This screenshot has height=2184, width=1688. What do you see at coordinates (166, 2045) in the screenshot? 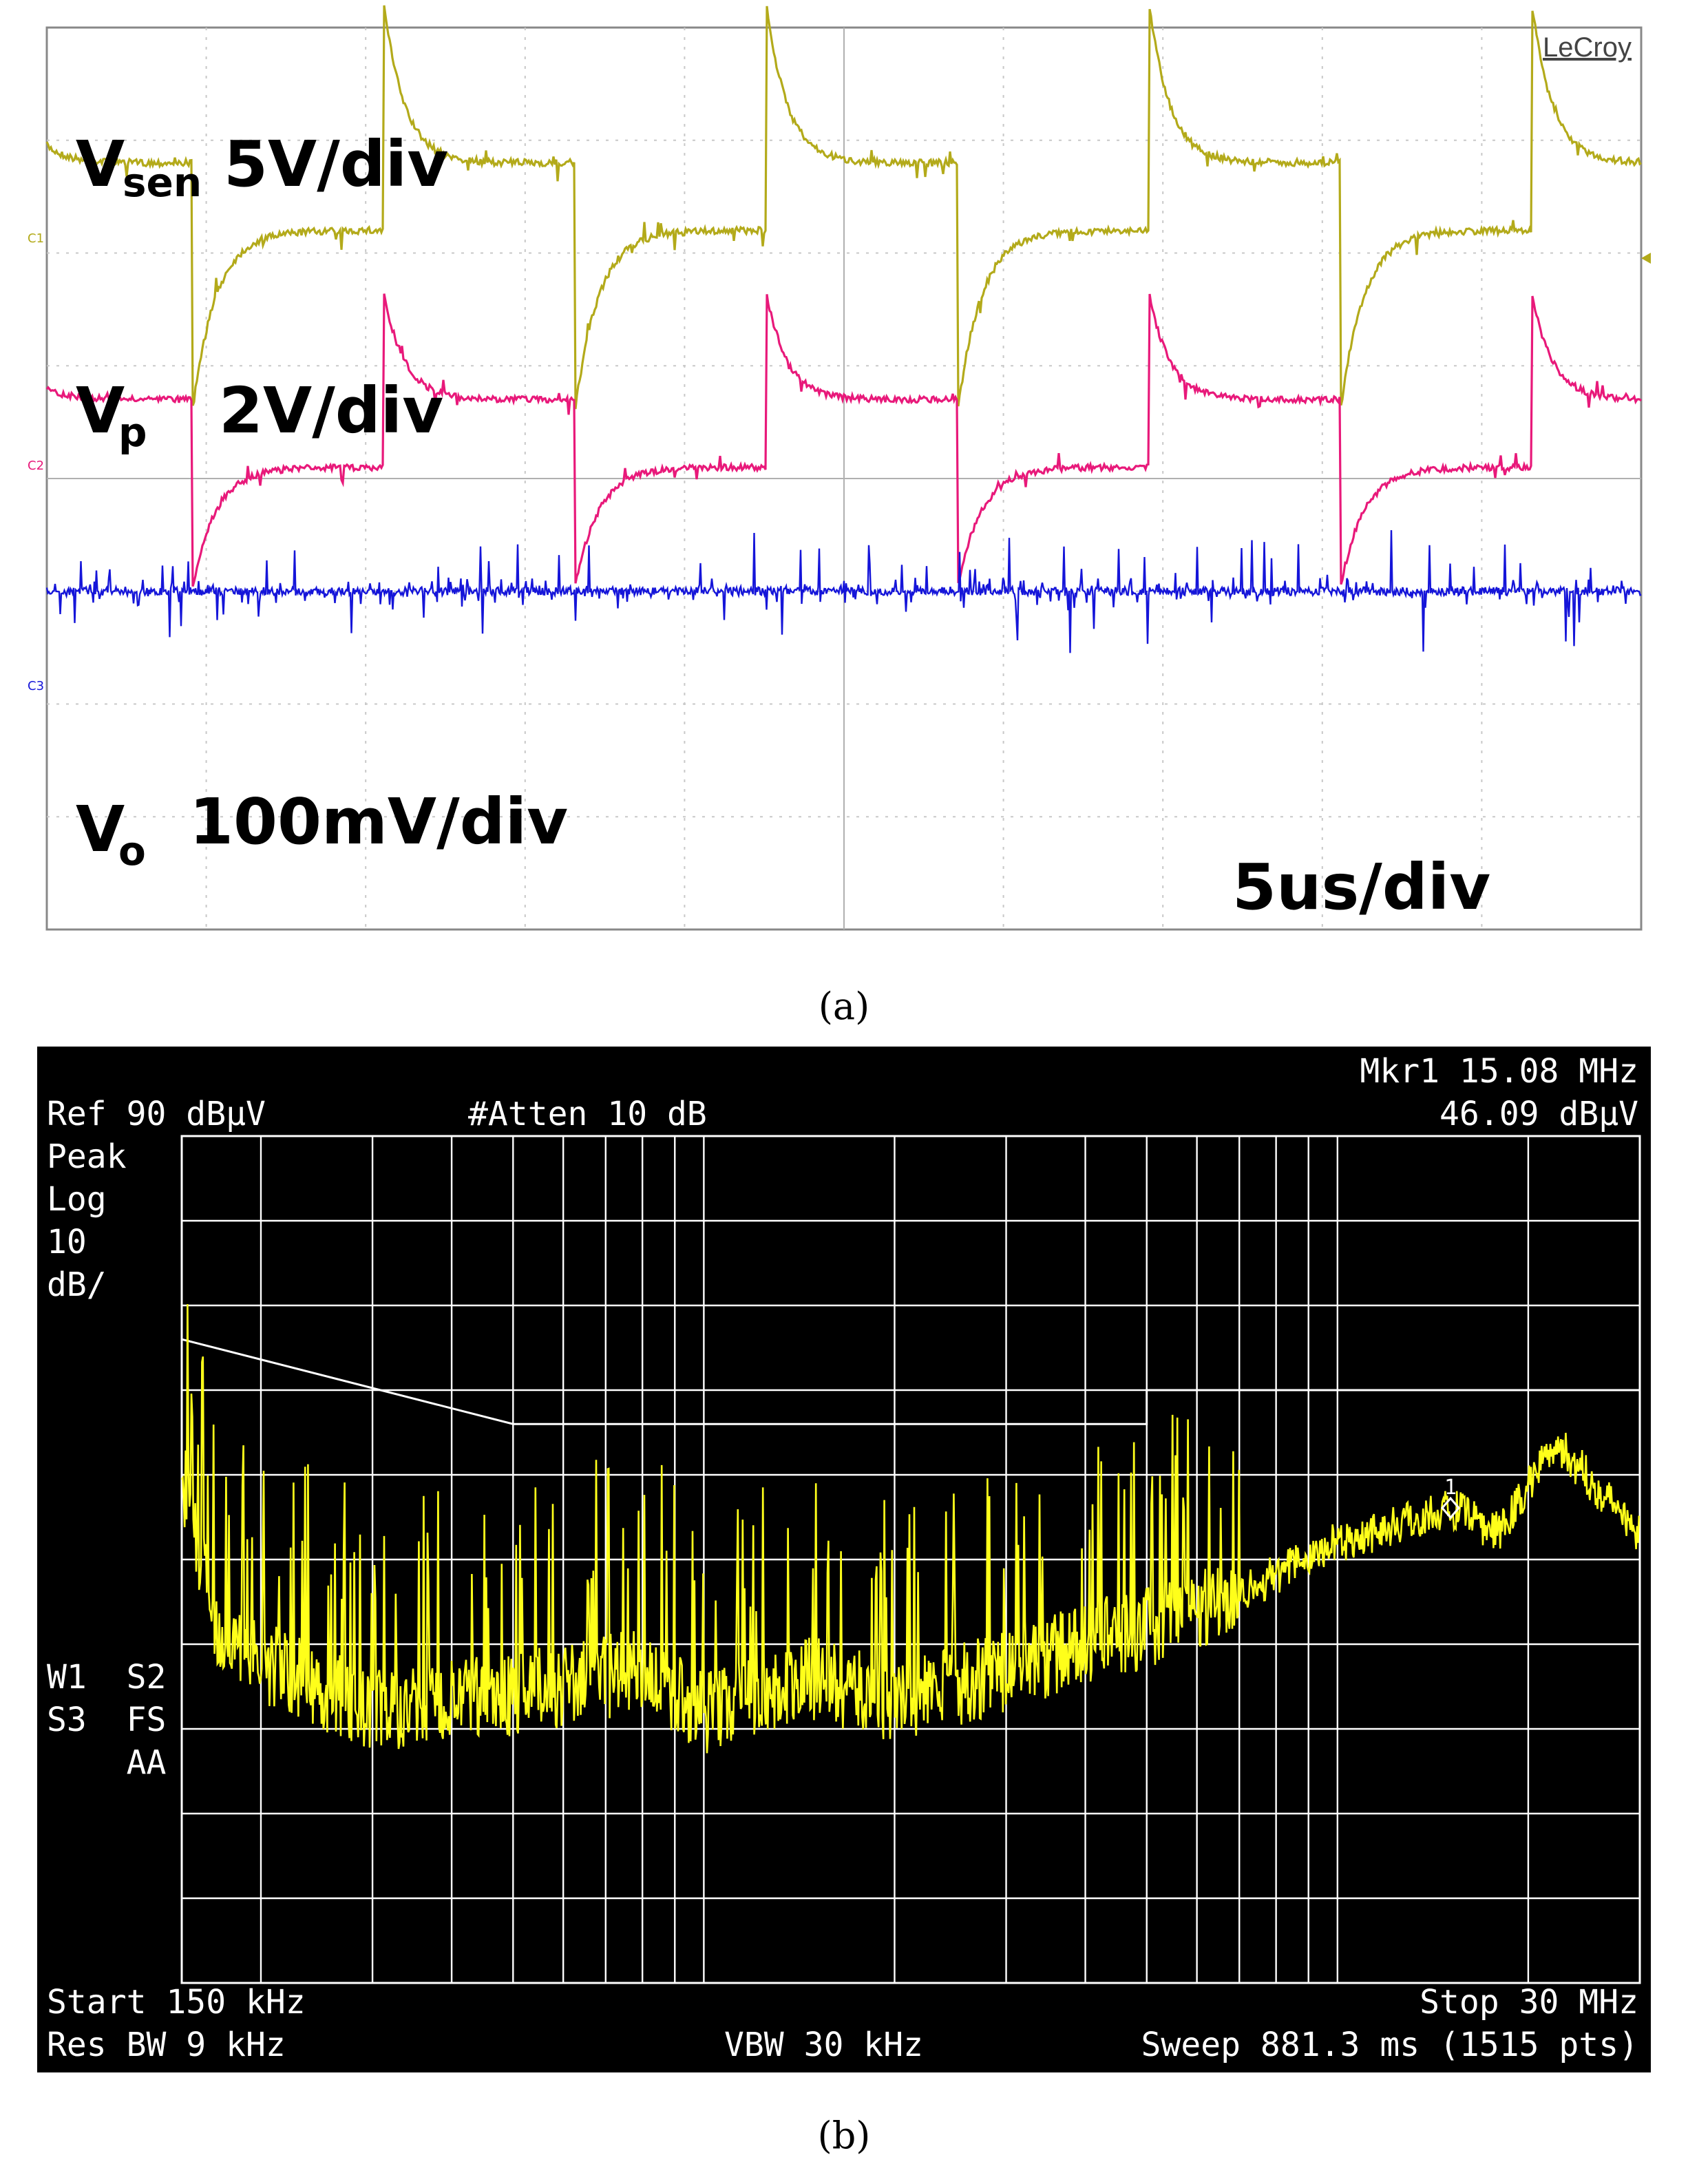
I see `res-bw-label: Res BW 9 kHz` at bounding box center [166, 2045].